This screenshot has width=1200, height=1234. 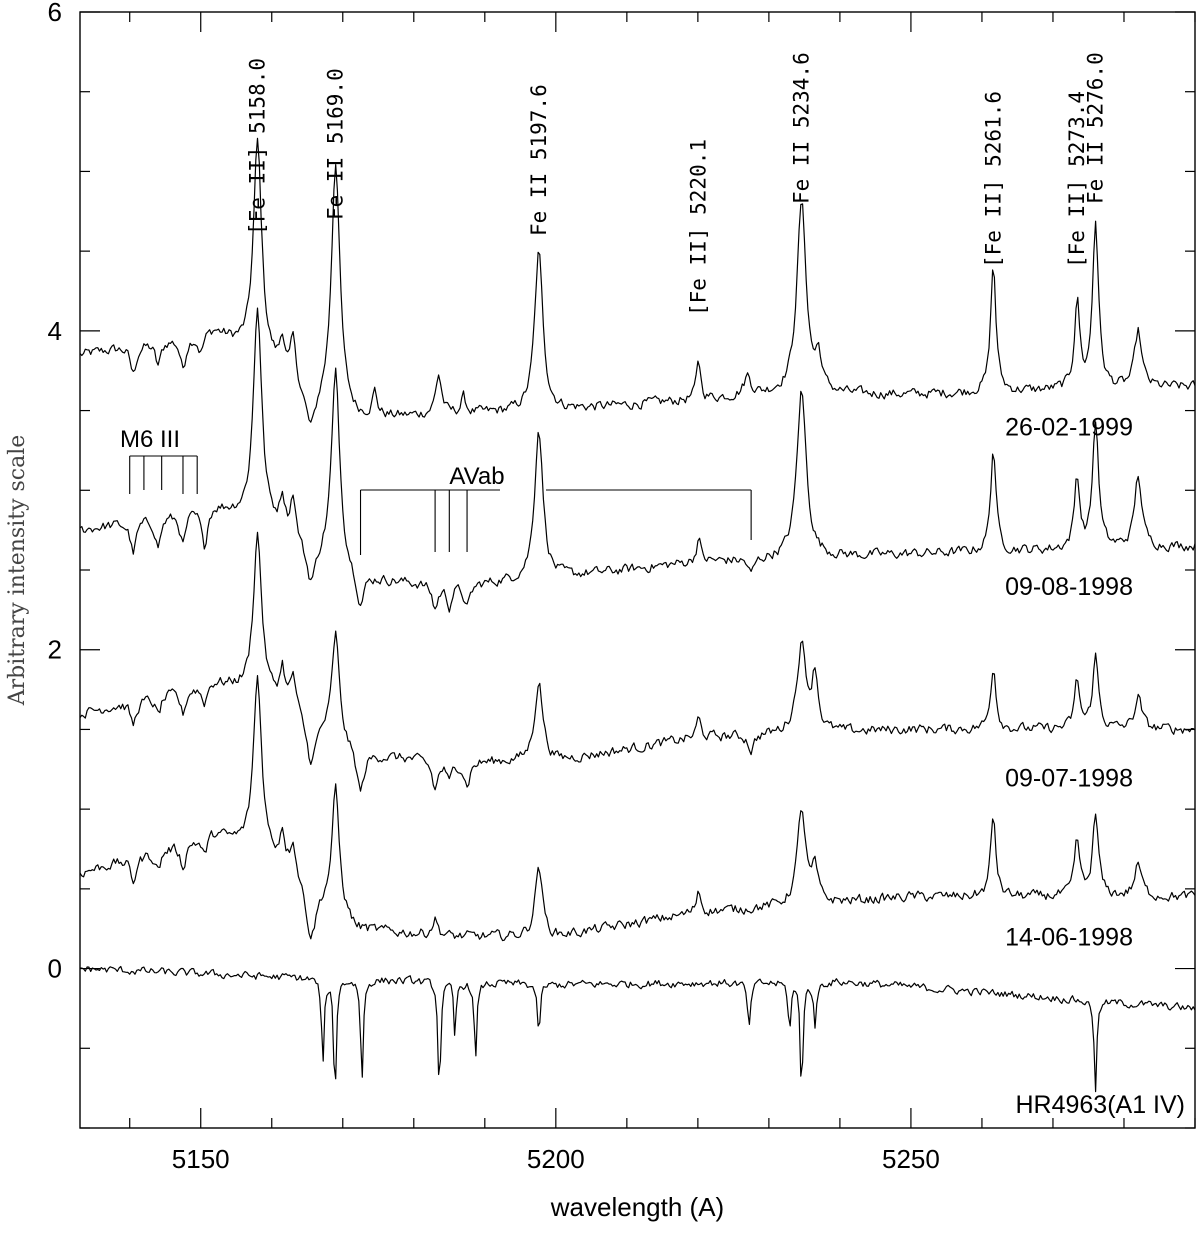 I want to click on group-label: M6 III, so click(x=150, y=439).